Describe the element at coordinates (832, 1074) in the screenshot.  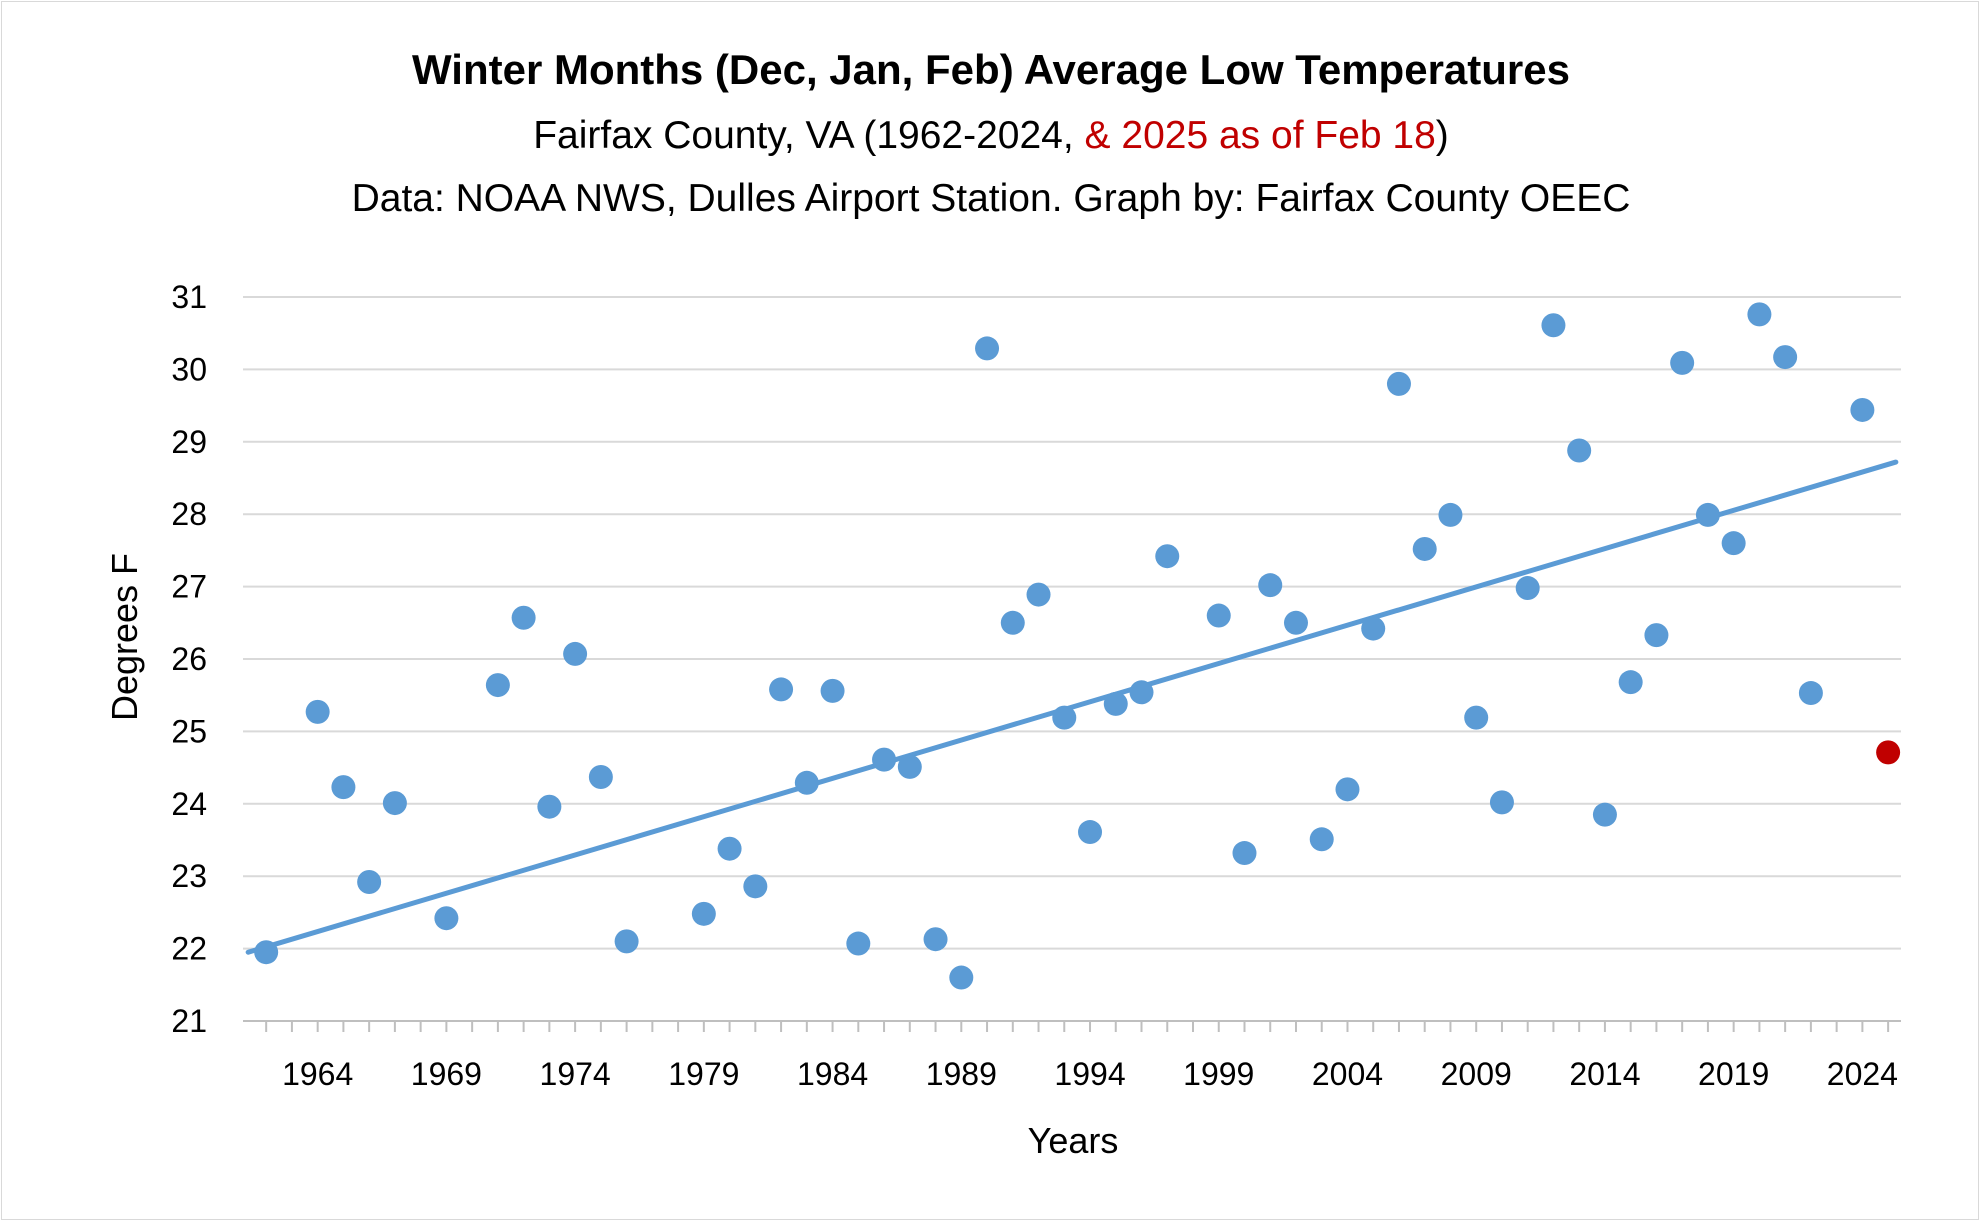
I see `x-tick-label-1984: 1984` at that location.